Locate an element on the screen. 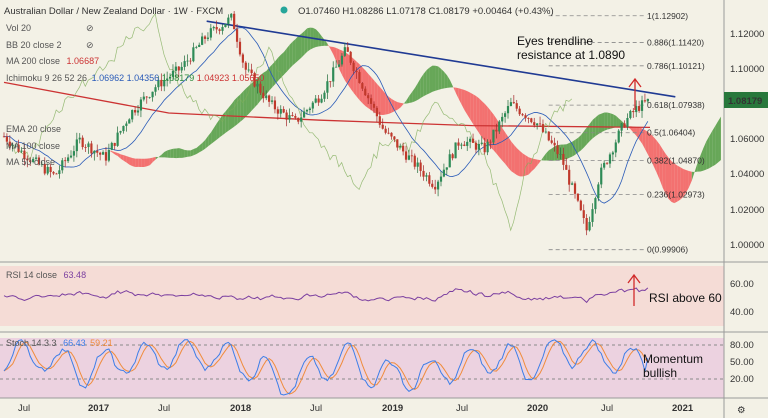 The image size is (768, 418). time-label: Jul is located at coordinates (164, 408).